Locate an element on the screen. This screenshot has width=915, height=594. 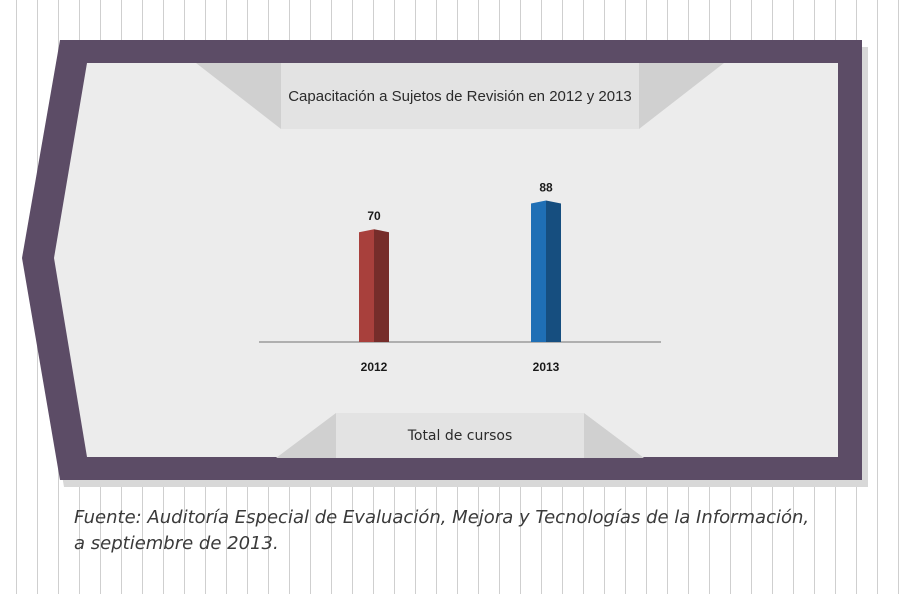
bar-2012 is located at coordinates (366, 285).